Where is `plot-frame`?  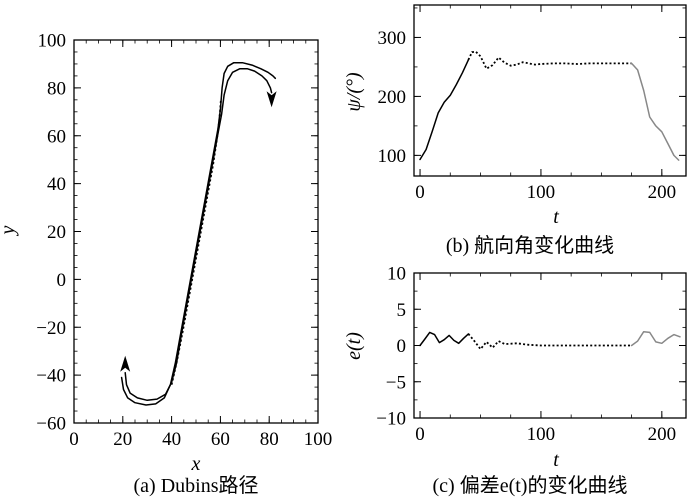 plot-frame is located at coordinates (550, 90).